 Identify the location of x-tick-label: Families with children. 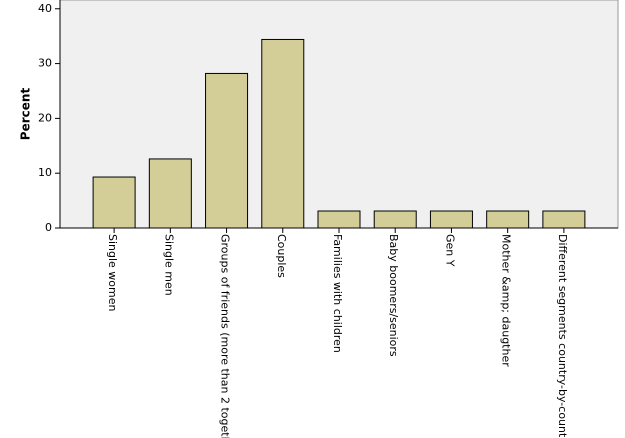
(337, 293).